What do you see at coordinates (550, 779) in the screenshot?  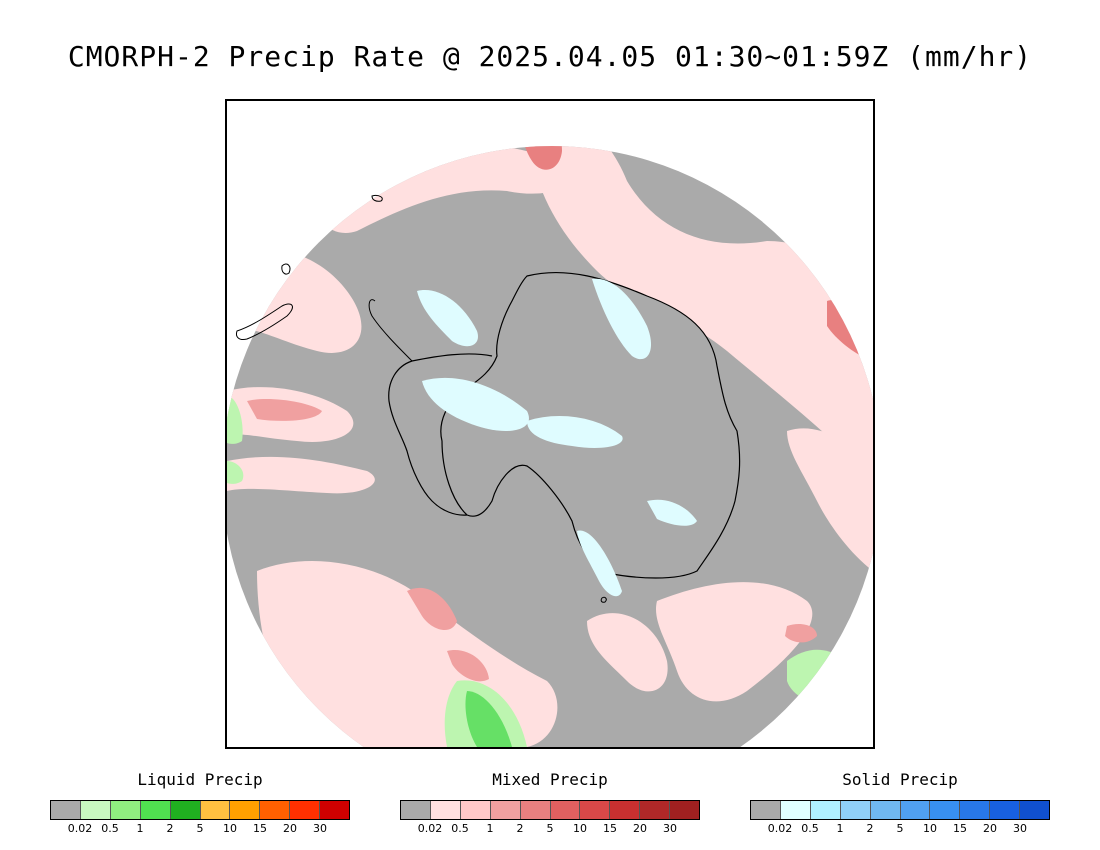 I see `legend-title: Mixed Precip` at bounding box center [550, 779].